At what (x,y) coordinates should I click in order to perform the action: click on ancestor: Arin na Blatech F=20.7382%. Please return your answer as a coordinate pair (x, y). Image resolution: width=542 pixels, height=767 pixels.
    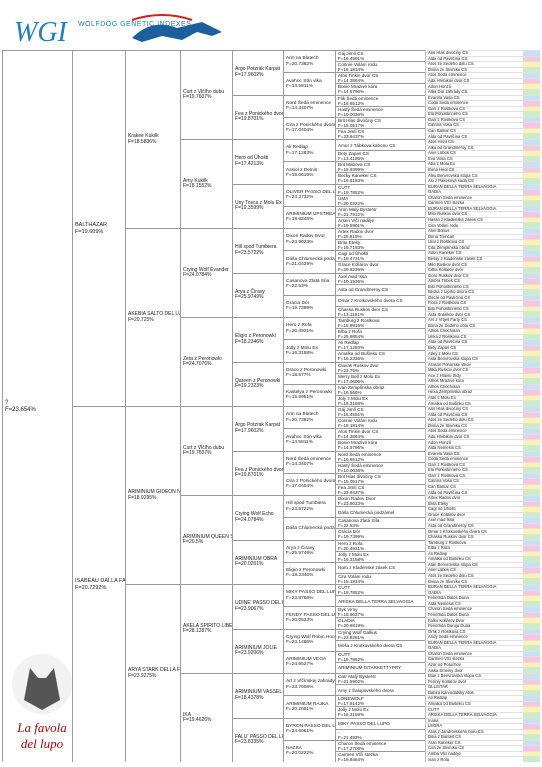
    Looking at the image, I should click on (309, 417).